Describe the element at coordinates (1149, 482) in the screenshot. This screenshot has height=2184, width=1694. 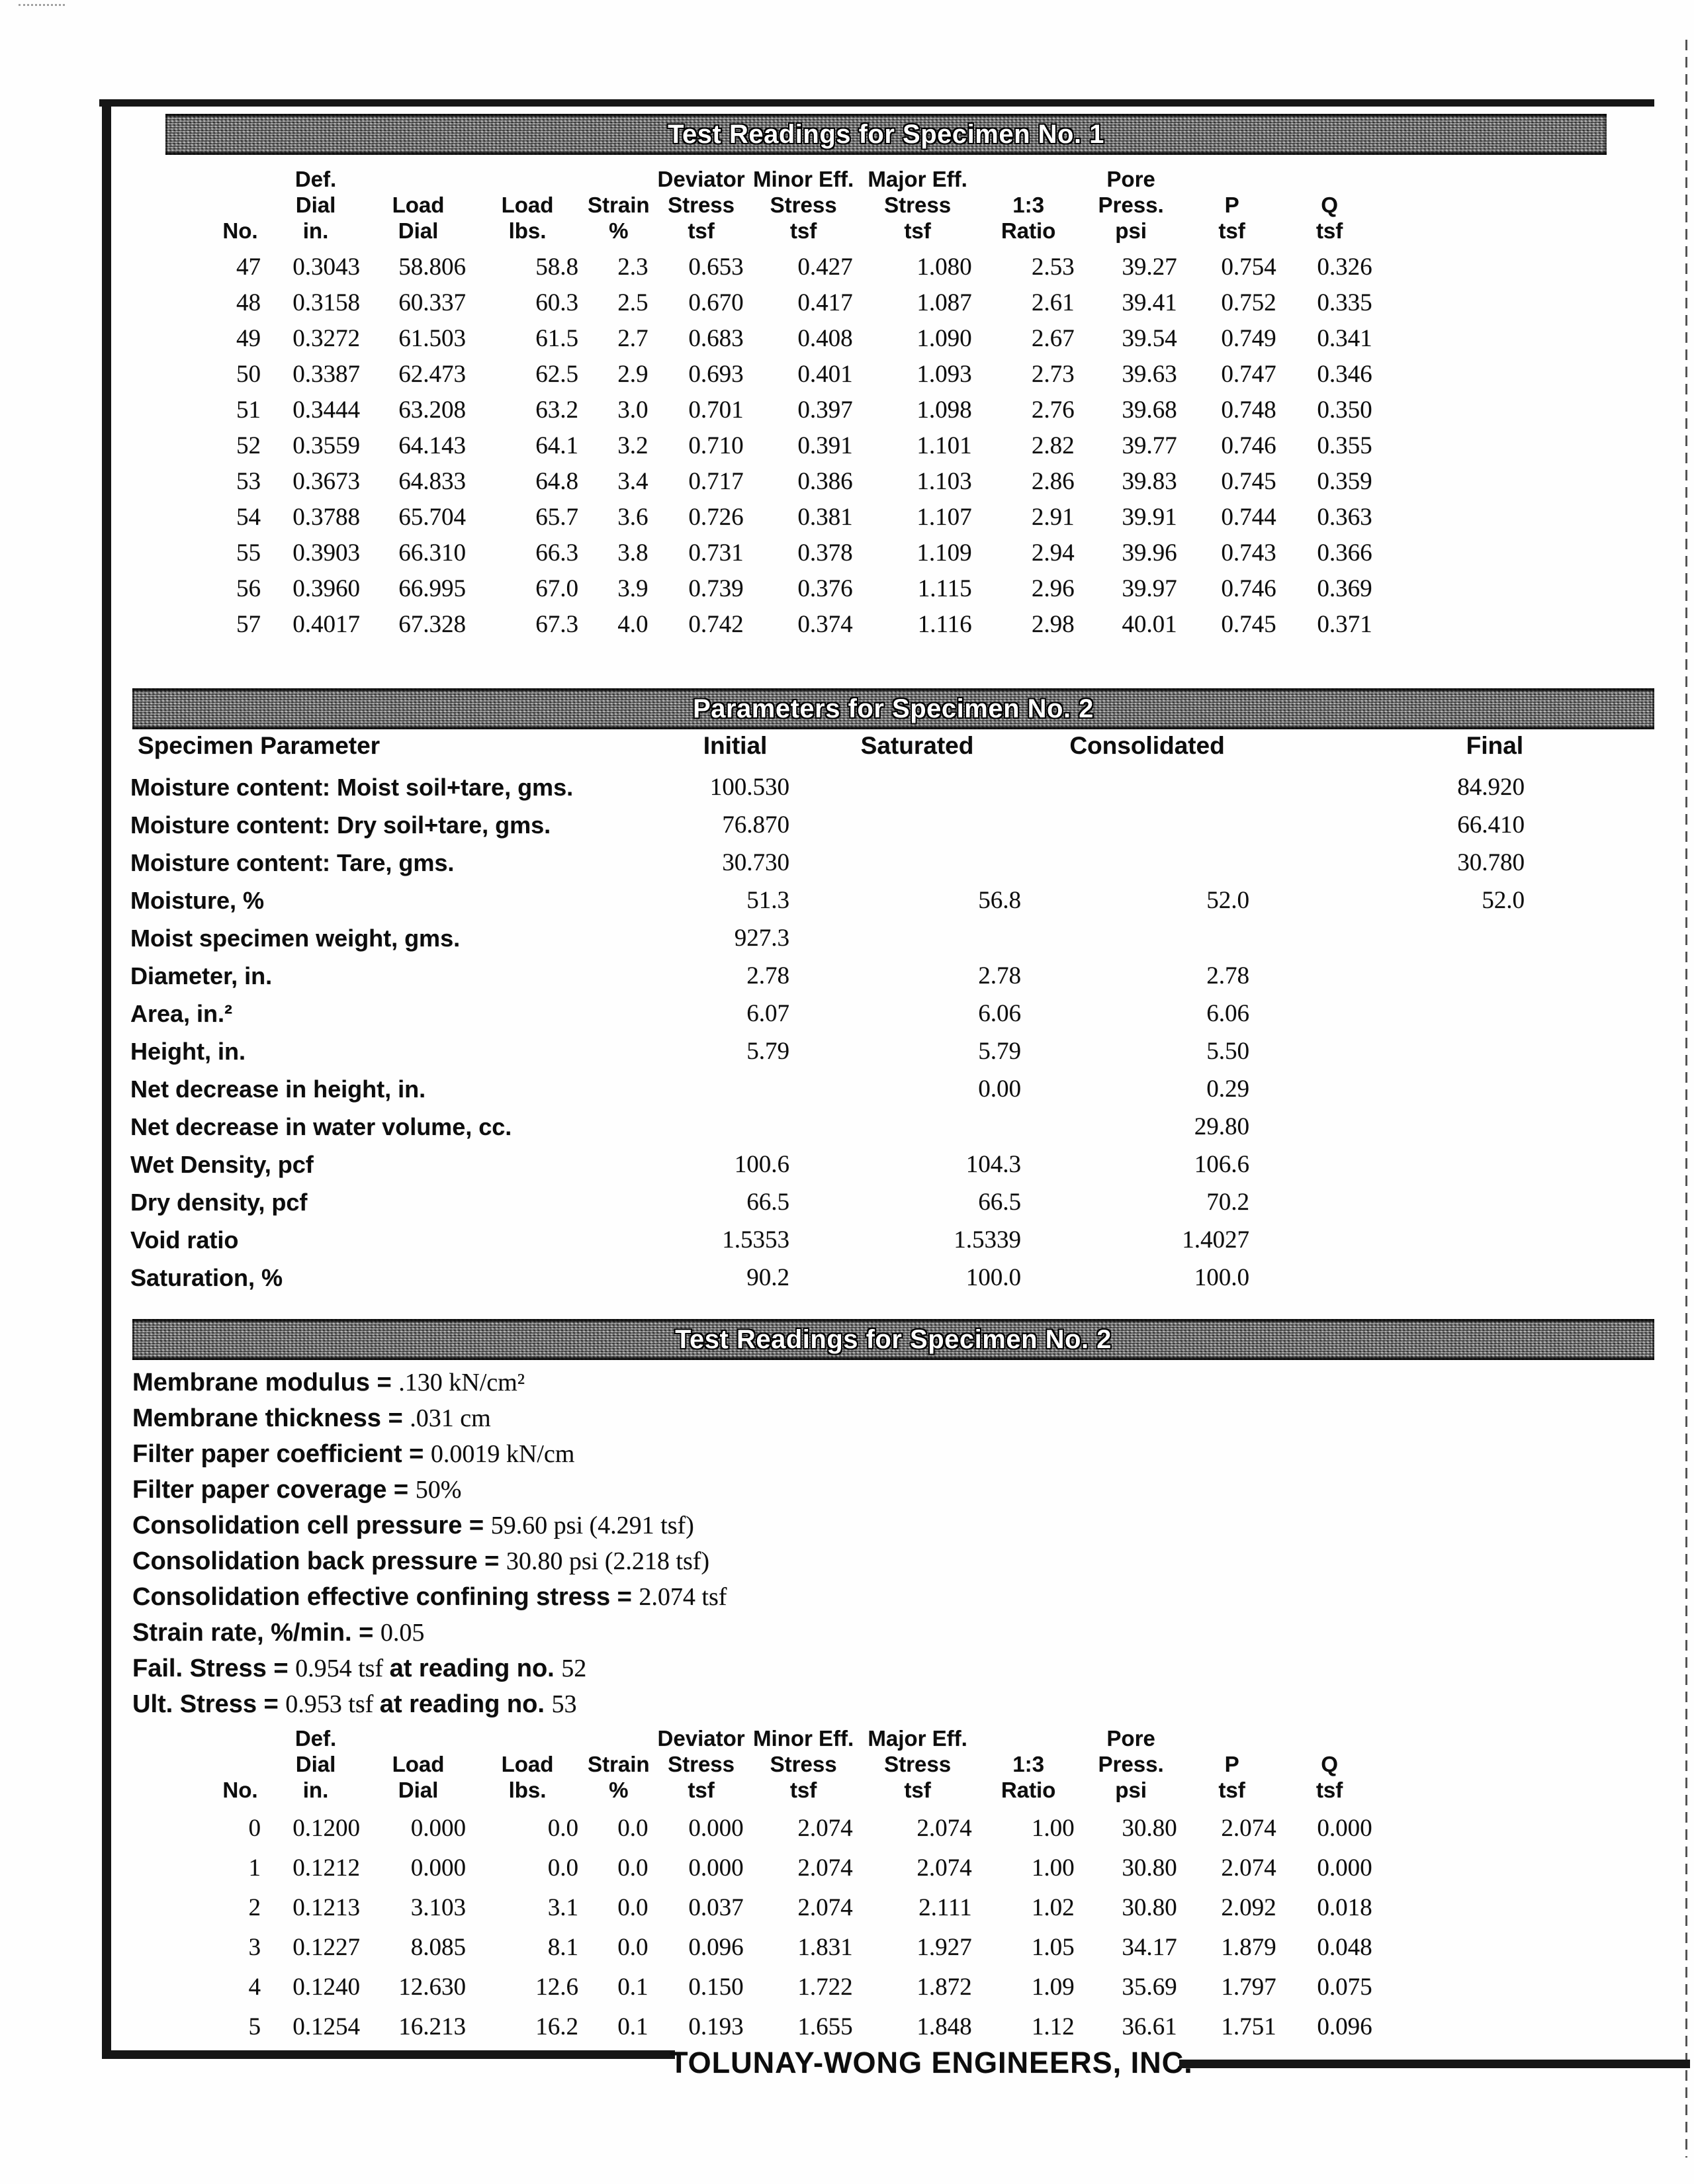
I see `table-cell: 39.83` at that location.